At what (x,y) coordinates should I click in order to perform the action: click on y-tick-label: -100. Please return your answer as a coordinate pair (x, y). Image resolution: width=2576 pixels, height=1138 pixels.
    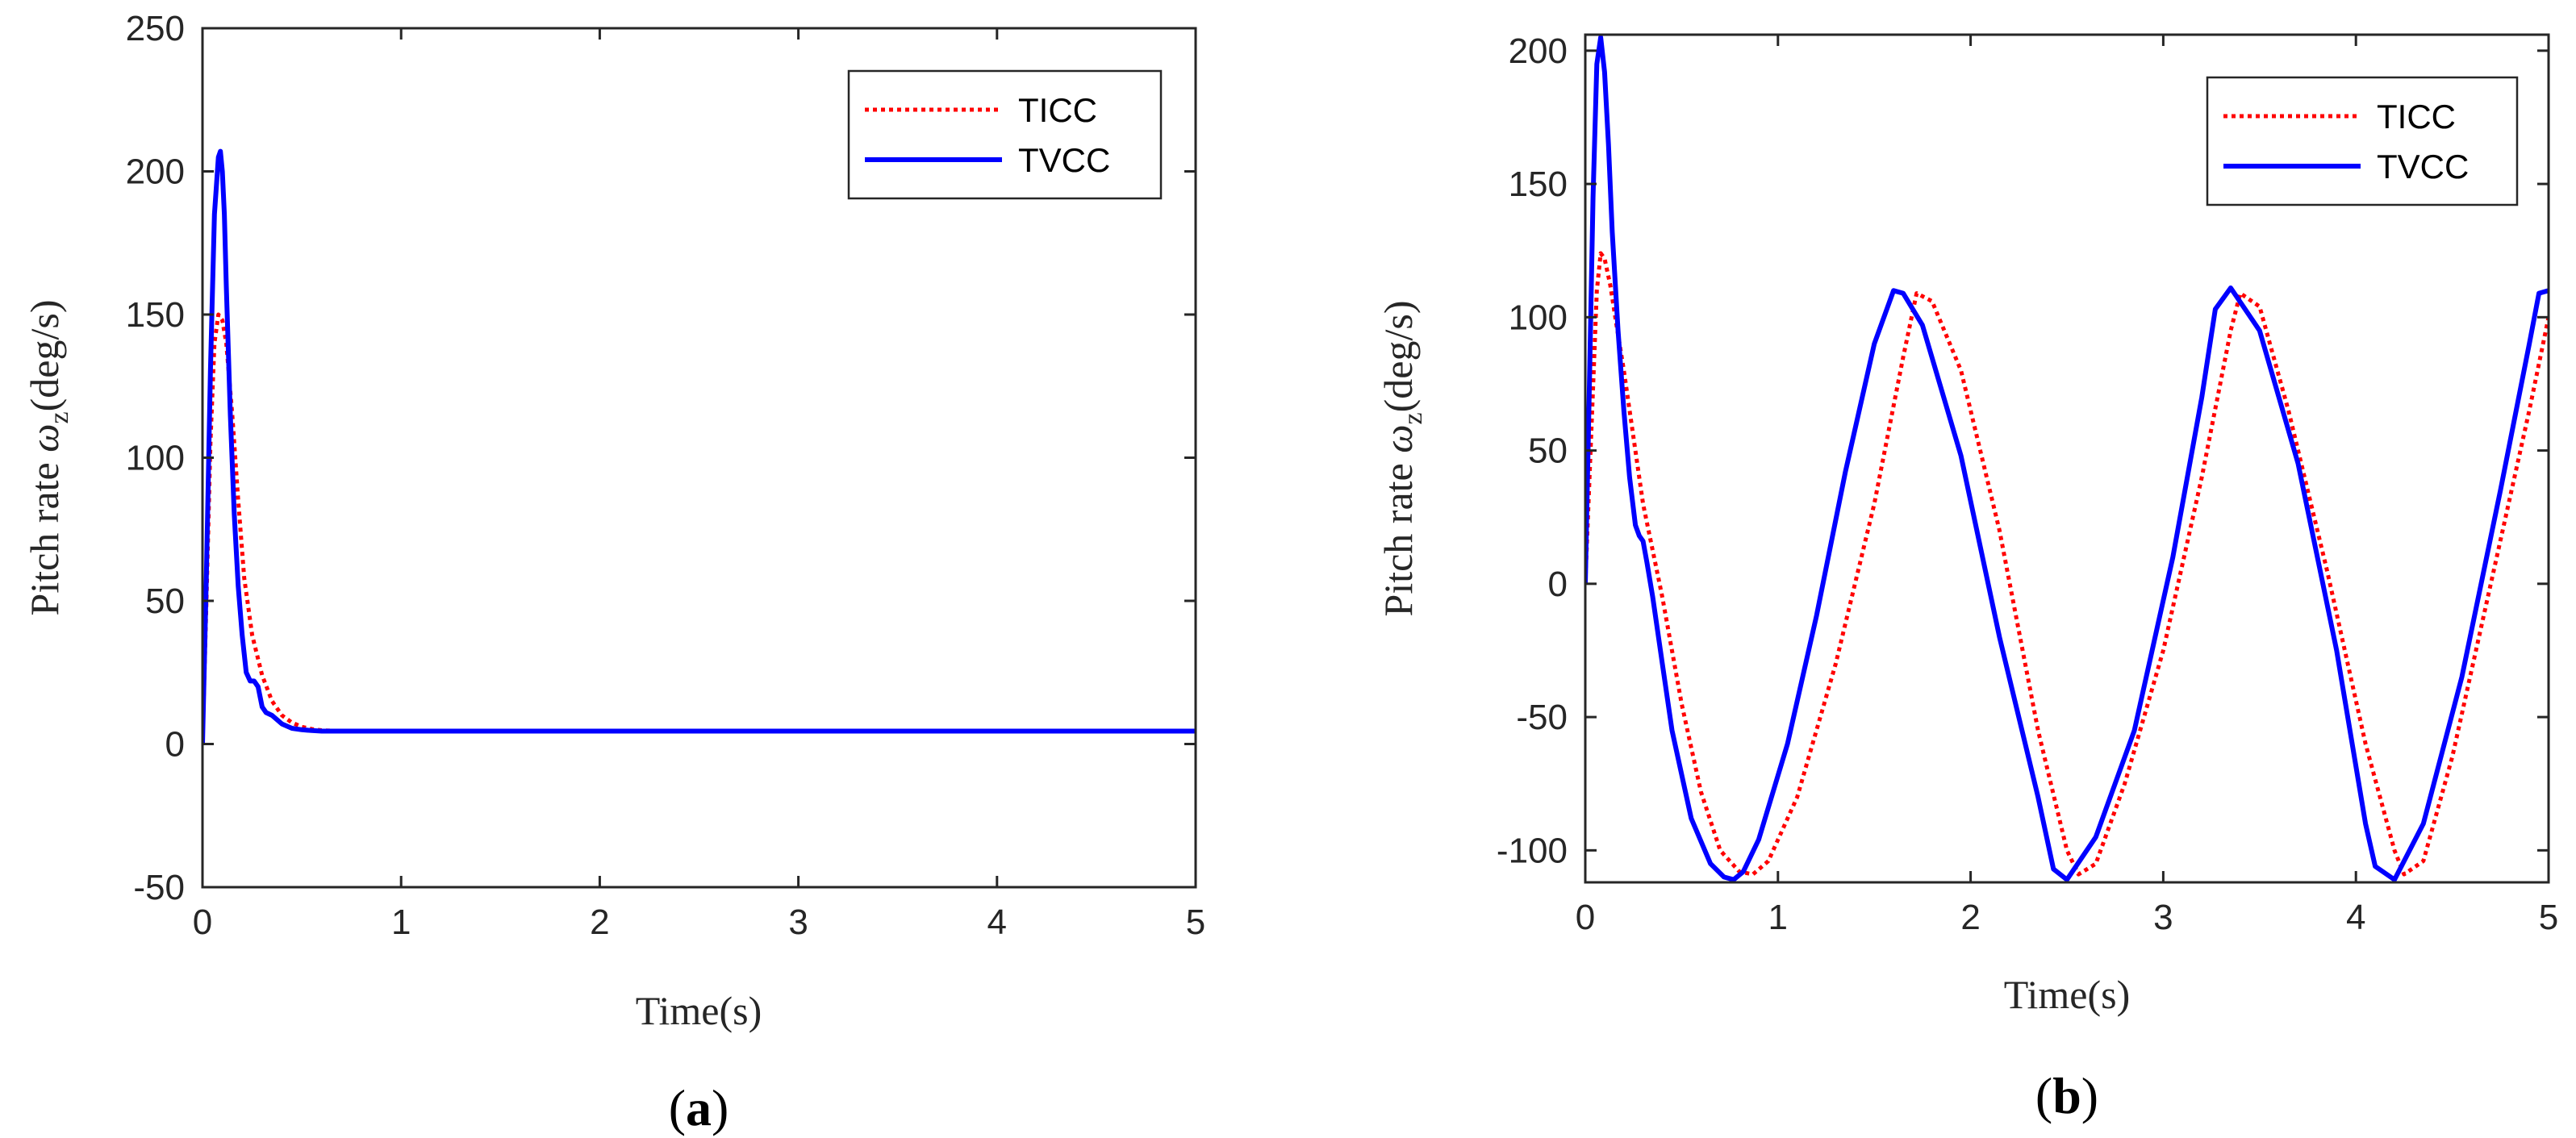
    Looking at the image, I should click on (1532, 851).